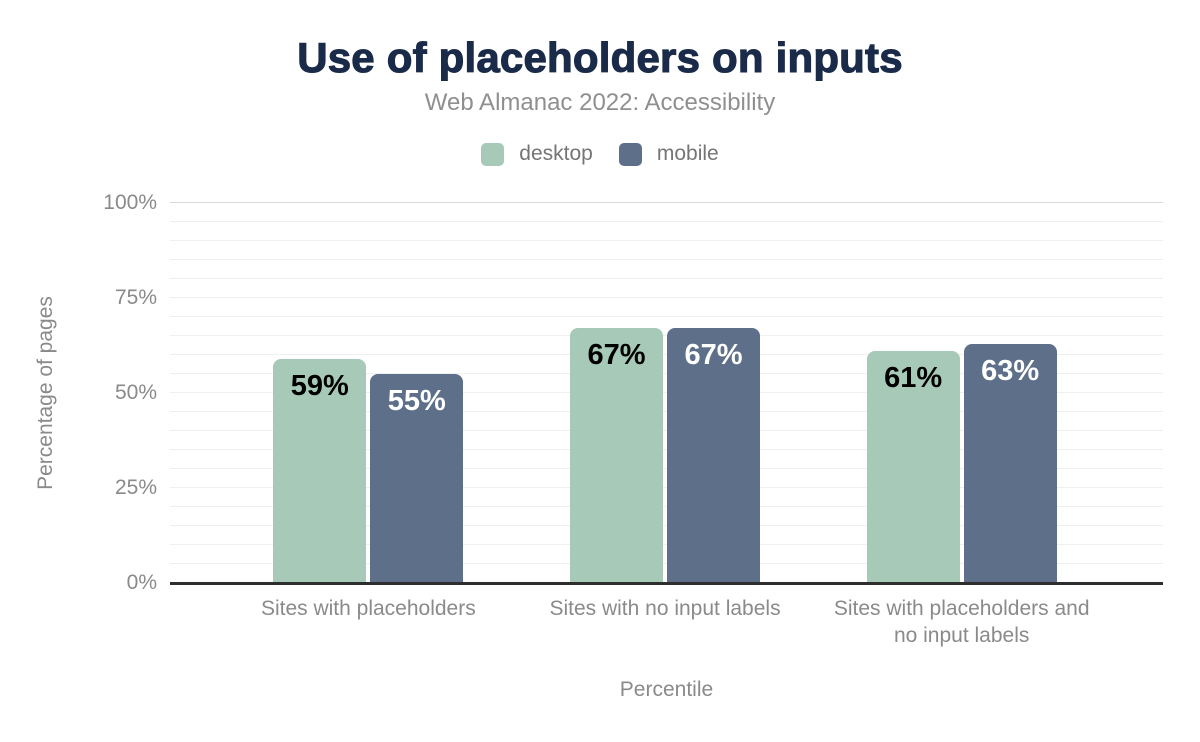 The height and width of the screenshot is (742, 1200). Describe the element at coordinates (130, 202) in the screenshot. I see `y-tick-label-100: 100%` at that location.